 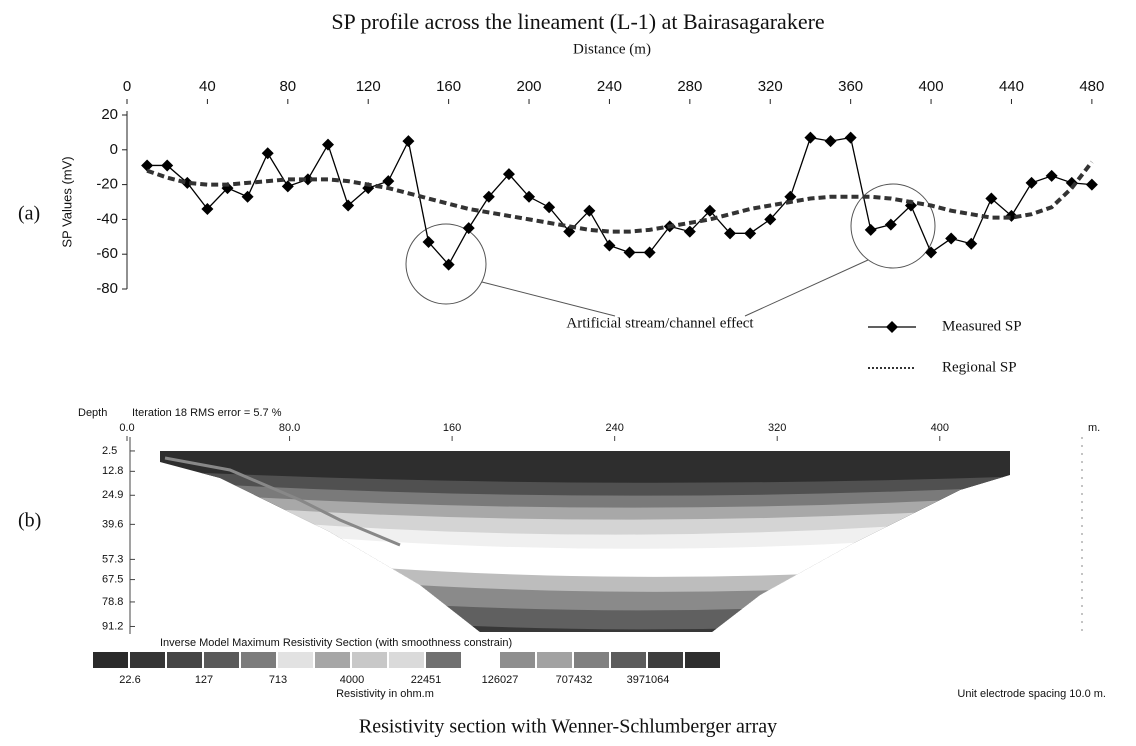 I want to click on annotation: Artificial stream/channel effect, so click(x=660, y=323).